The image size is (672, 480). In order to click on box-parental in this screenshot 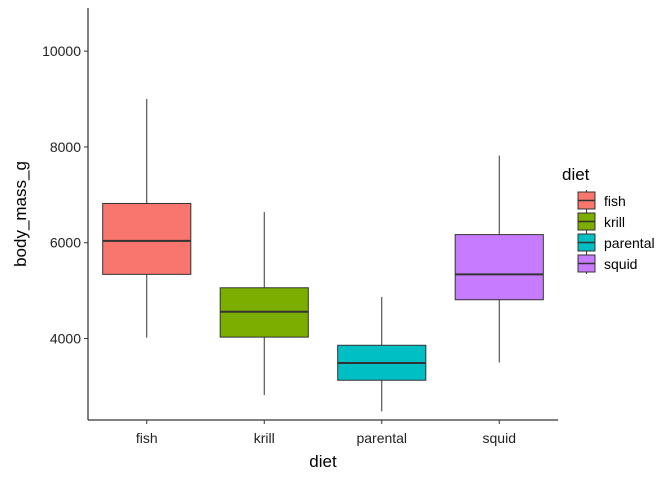, I will do `click(382, 354)`.